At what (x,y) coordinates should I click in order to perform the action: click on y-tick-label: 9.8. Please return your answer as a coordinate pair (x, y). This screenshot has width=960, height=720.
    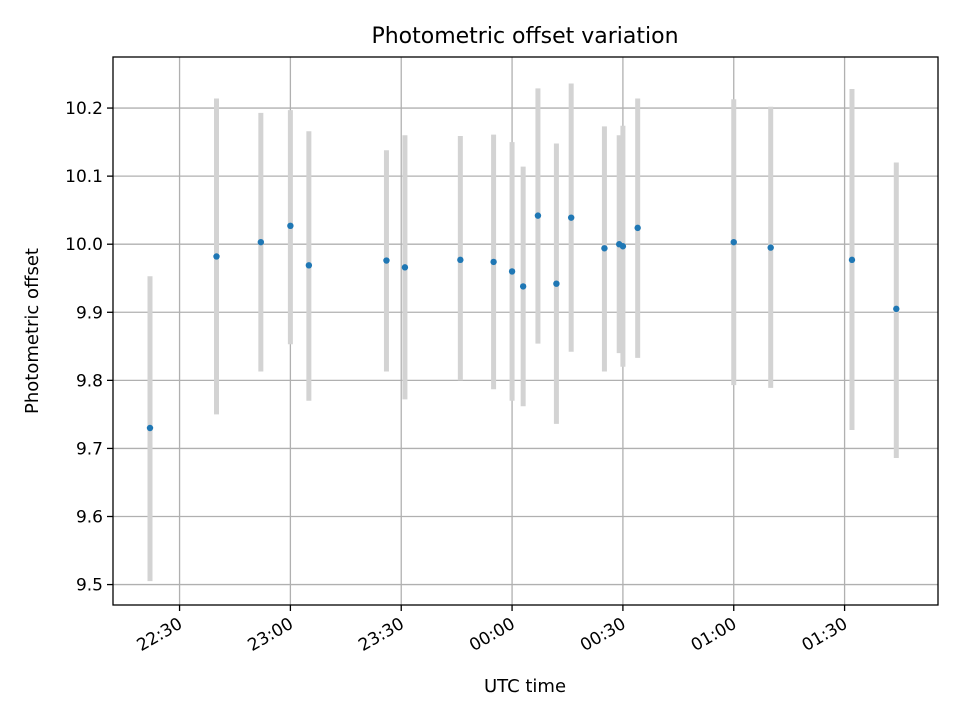
    Looking at the image, I should click on (89, 381).